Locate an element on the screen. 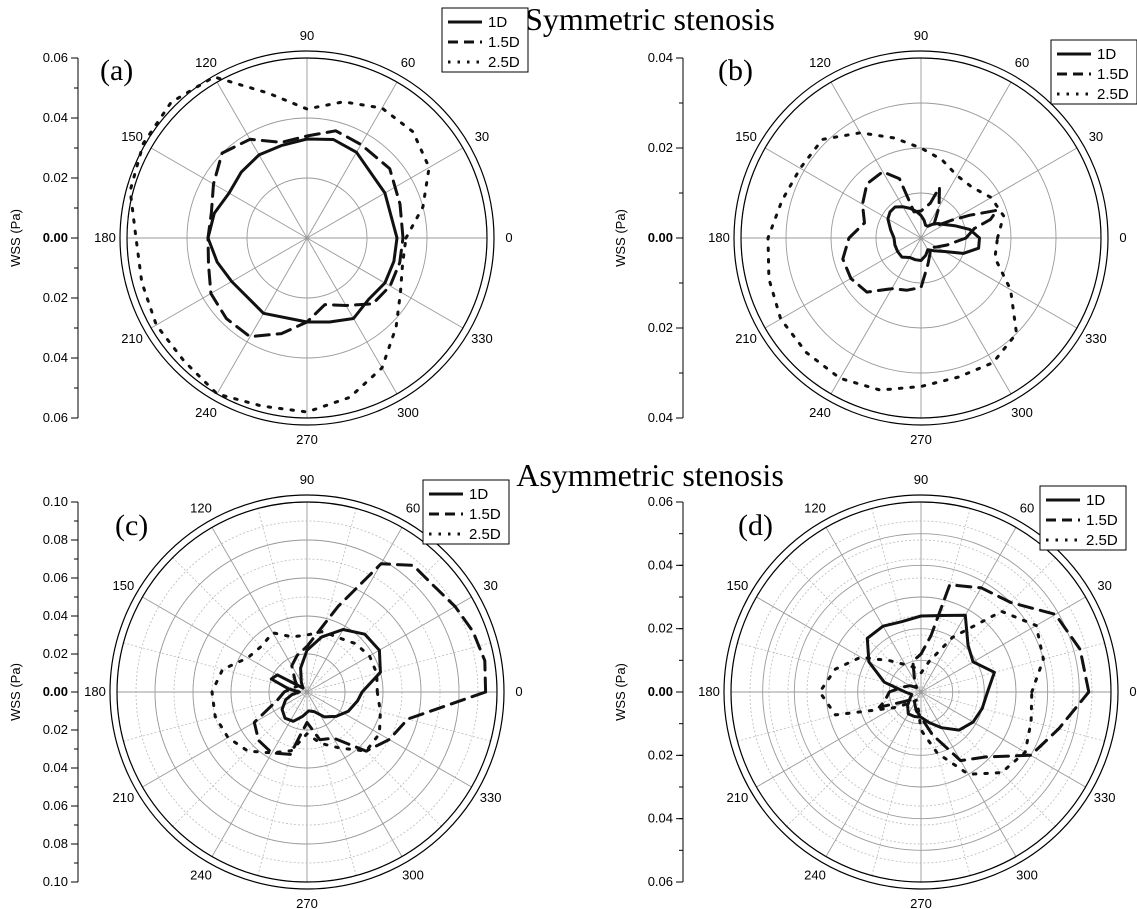  panel-label: (b) is located at coordinates (735, 70).